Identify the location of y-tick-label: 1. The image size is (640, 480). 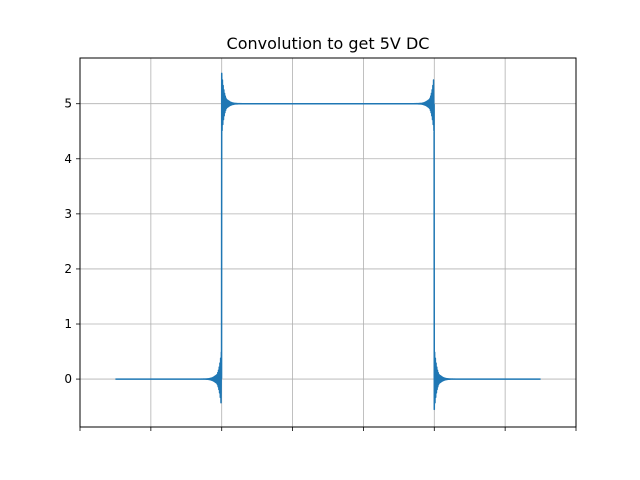
(68, 324).